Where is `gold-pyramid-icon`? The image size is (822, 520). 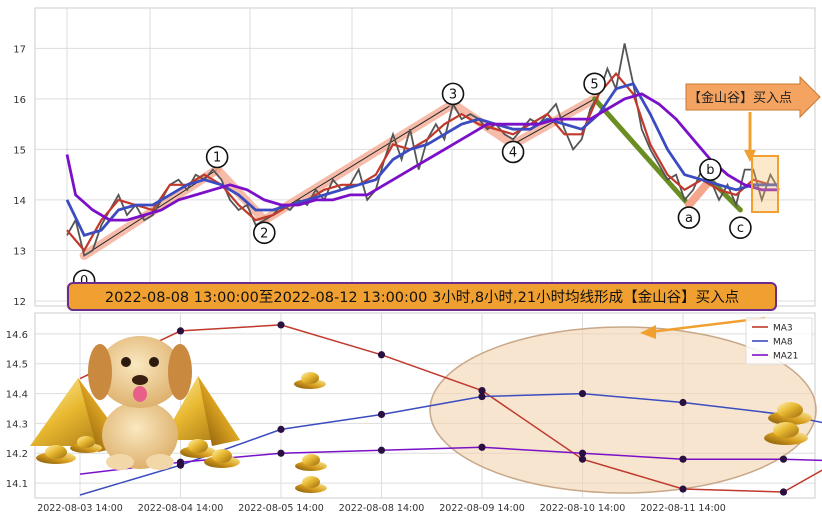 gold-pyramid-icon is located at coordinates (201, 411).